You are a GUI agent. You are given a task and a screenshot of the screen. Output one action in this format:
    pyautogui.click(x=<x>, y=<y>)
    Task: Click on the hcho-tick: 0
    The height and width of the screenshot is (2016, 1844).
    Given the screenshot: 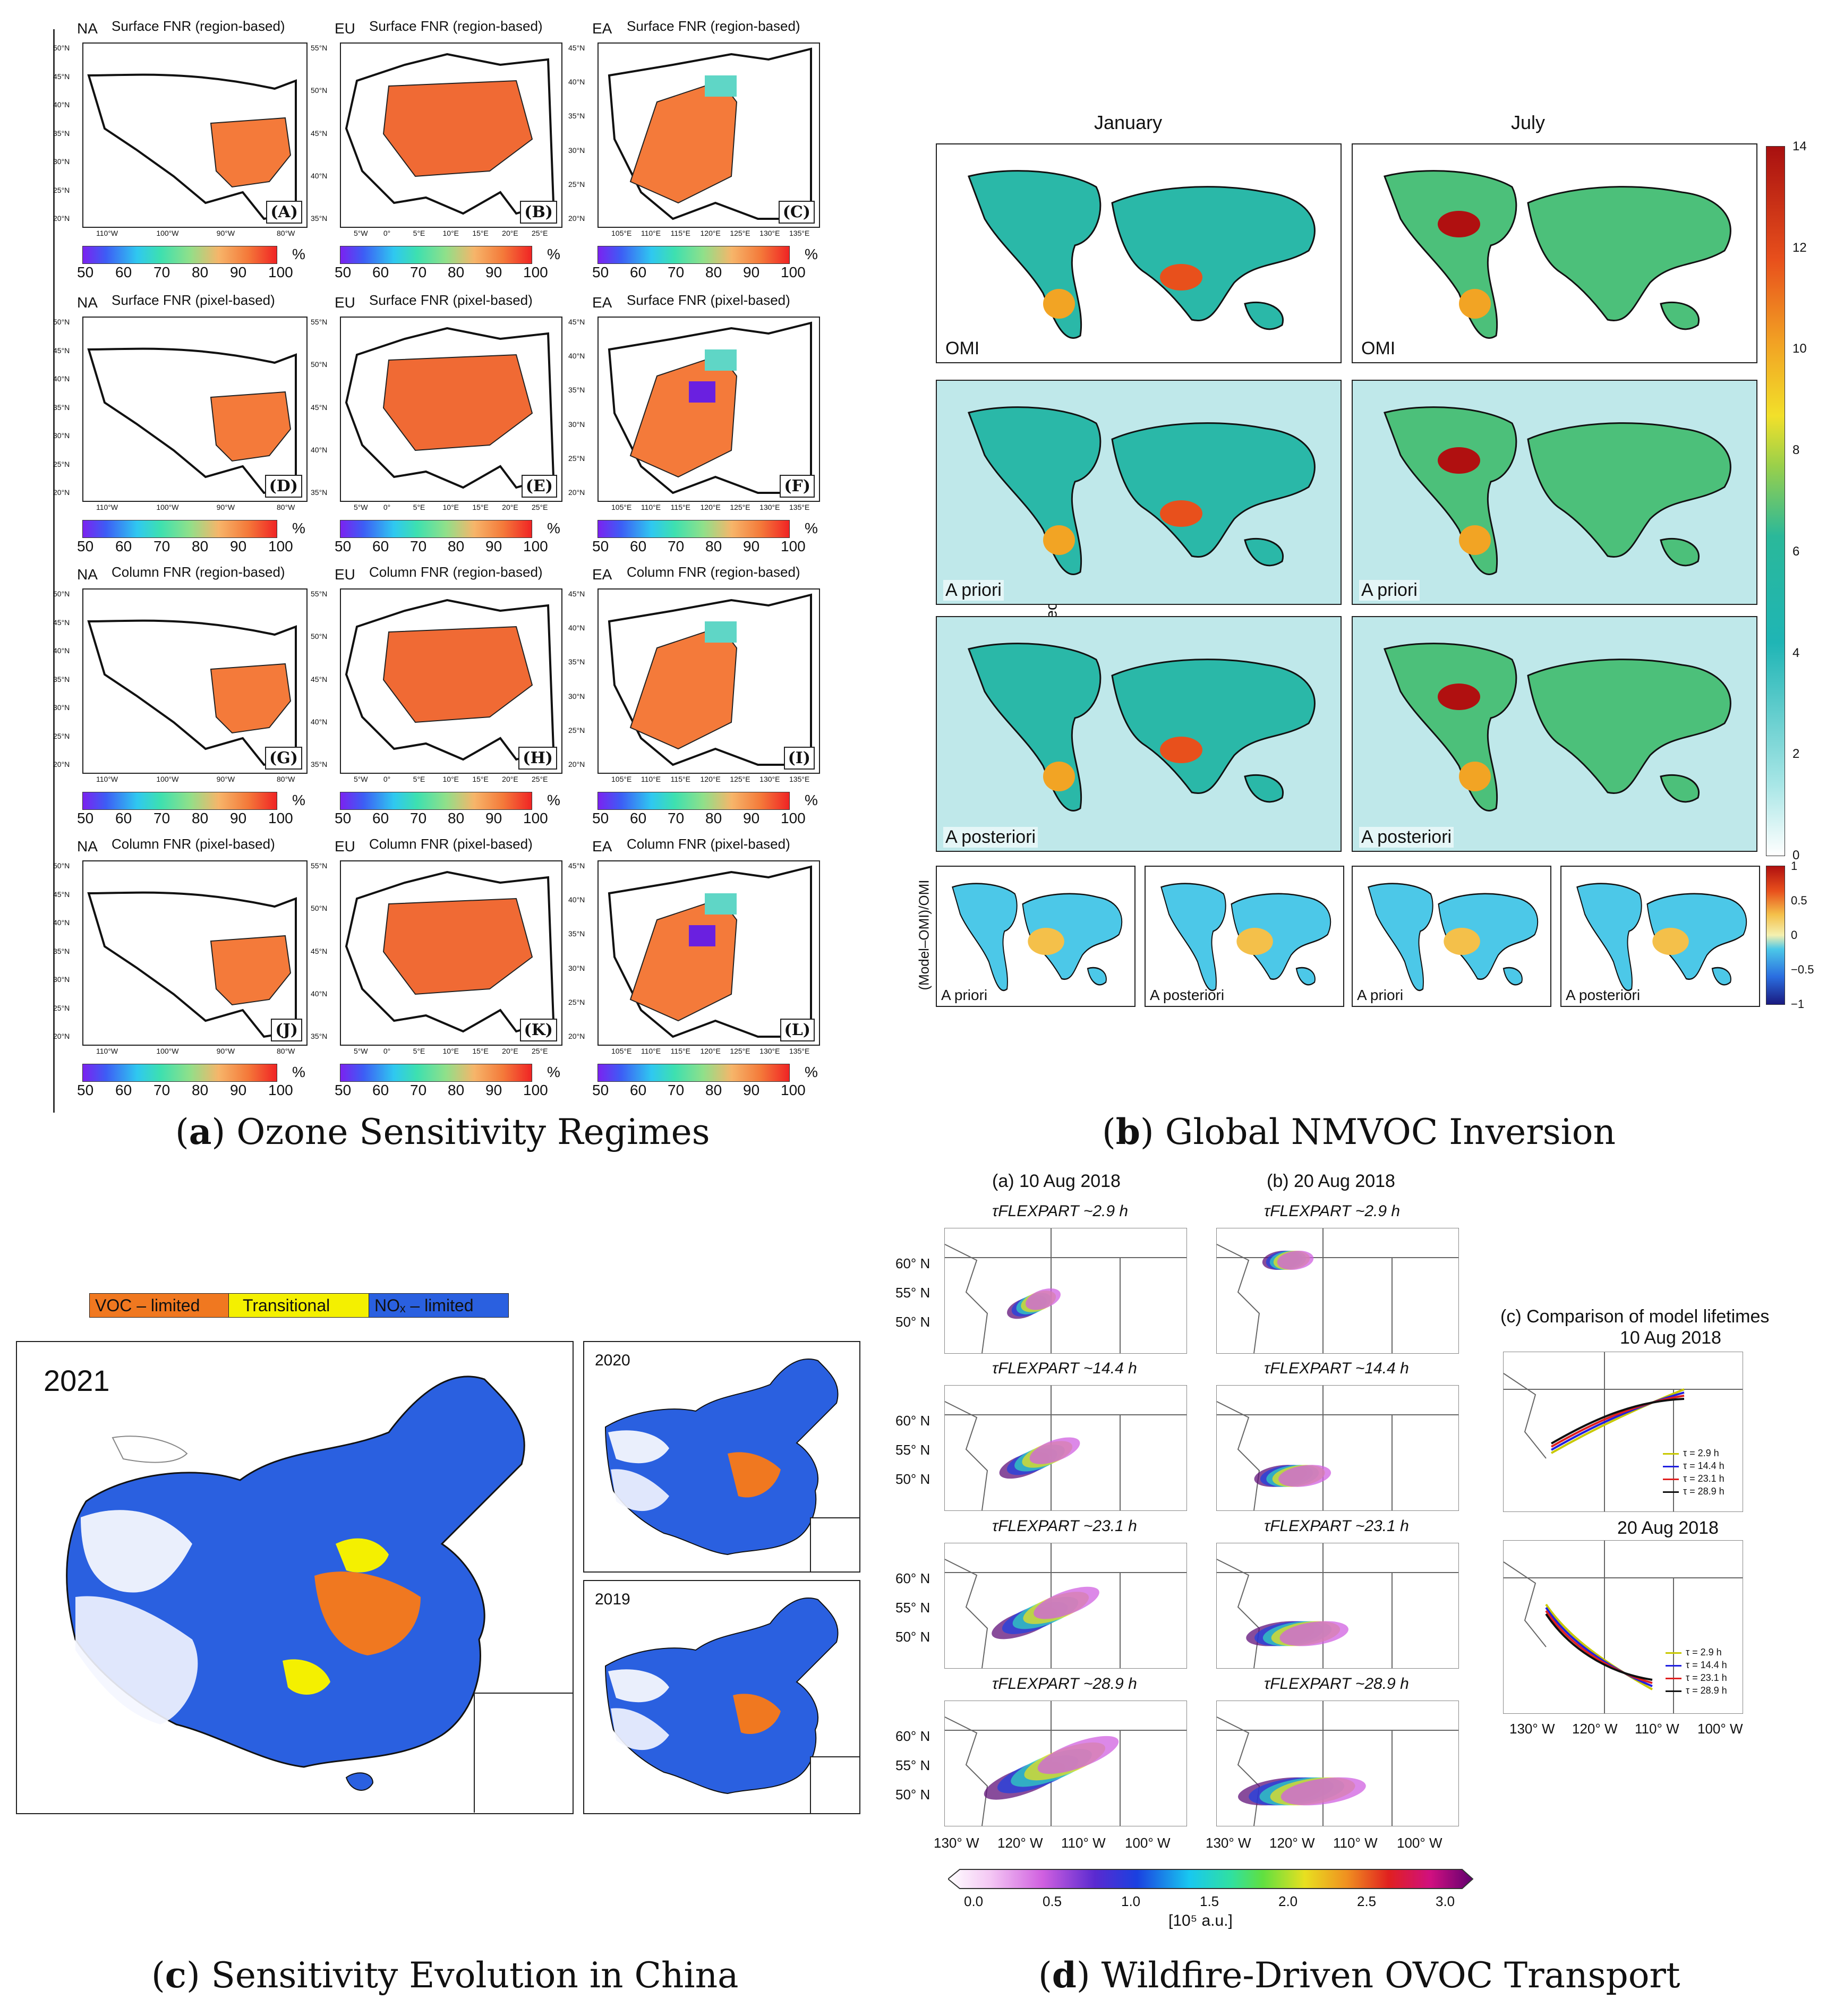 What is the action you would take?
    pyautogui.click(x=1796, y=855)
    